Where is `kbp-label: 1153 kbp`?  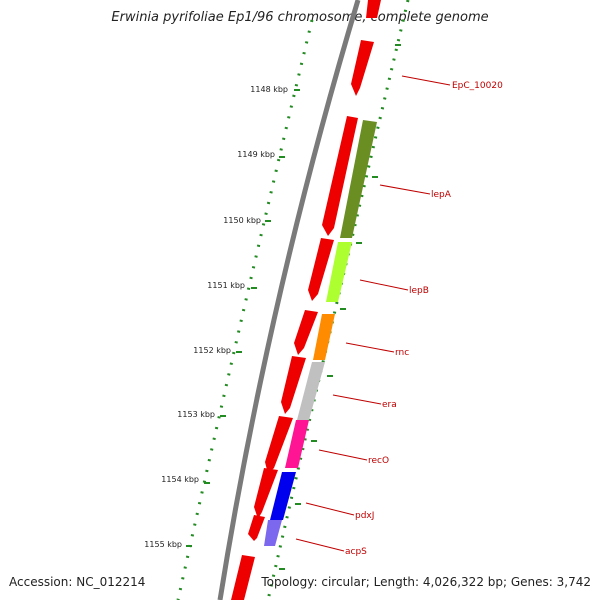 kbp-label: 1153 kbp is located at coordinates (196, 414).